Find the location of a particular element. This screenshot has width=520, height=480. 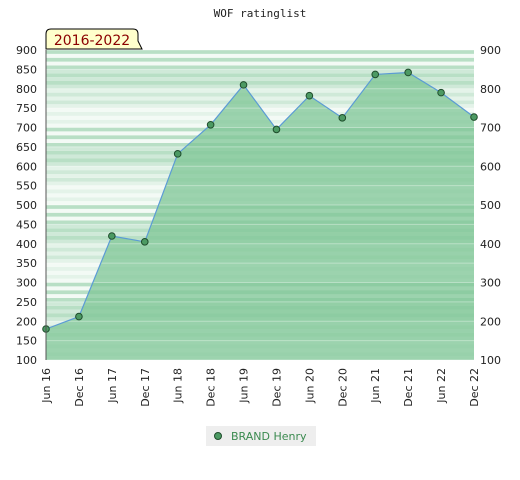

x-tick-label: Dec 18 is located at coordinates (211, 387).